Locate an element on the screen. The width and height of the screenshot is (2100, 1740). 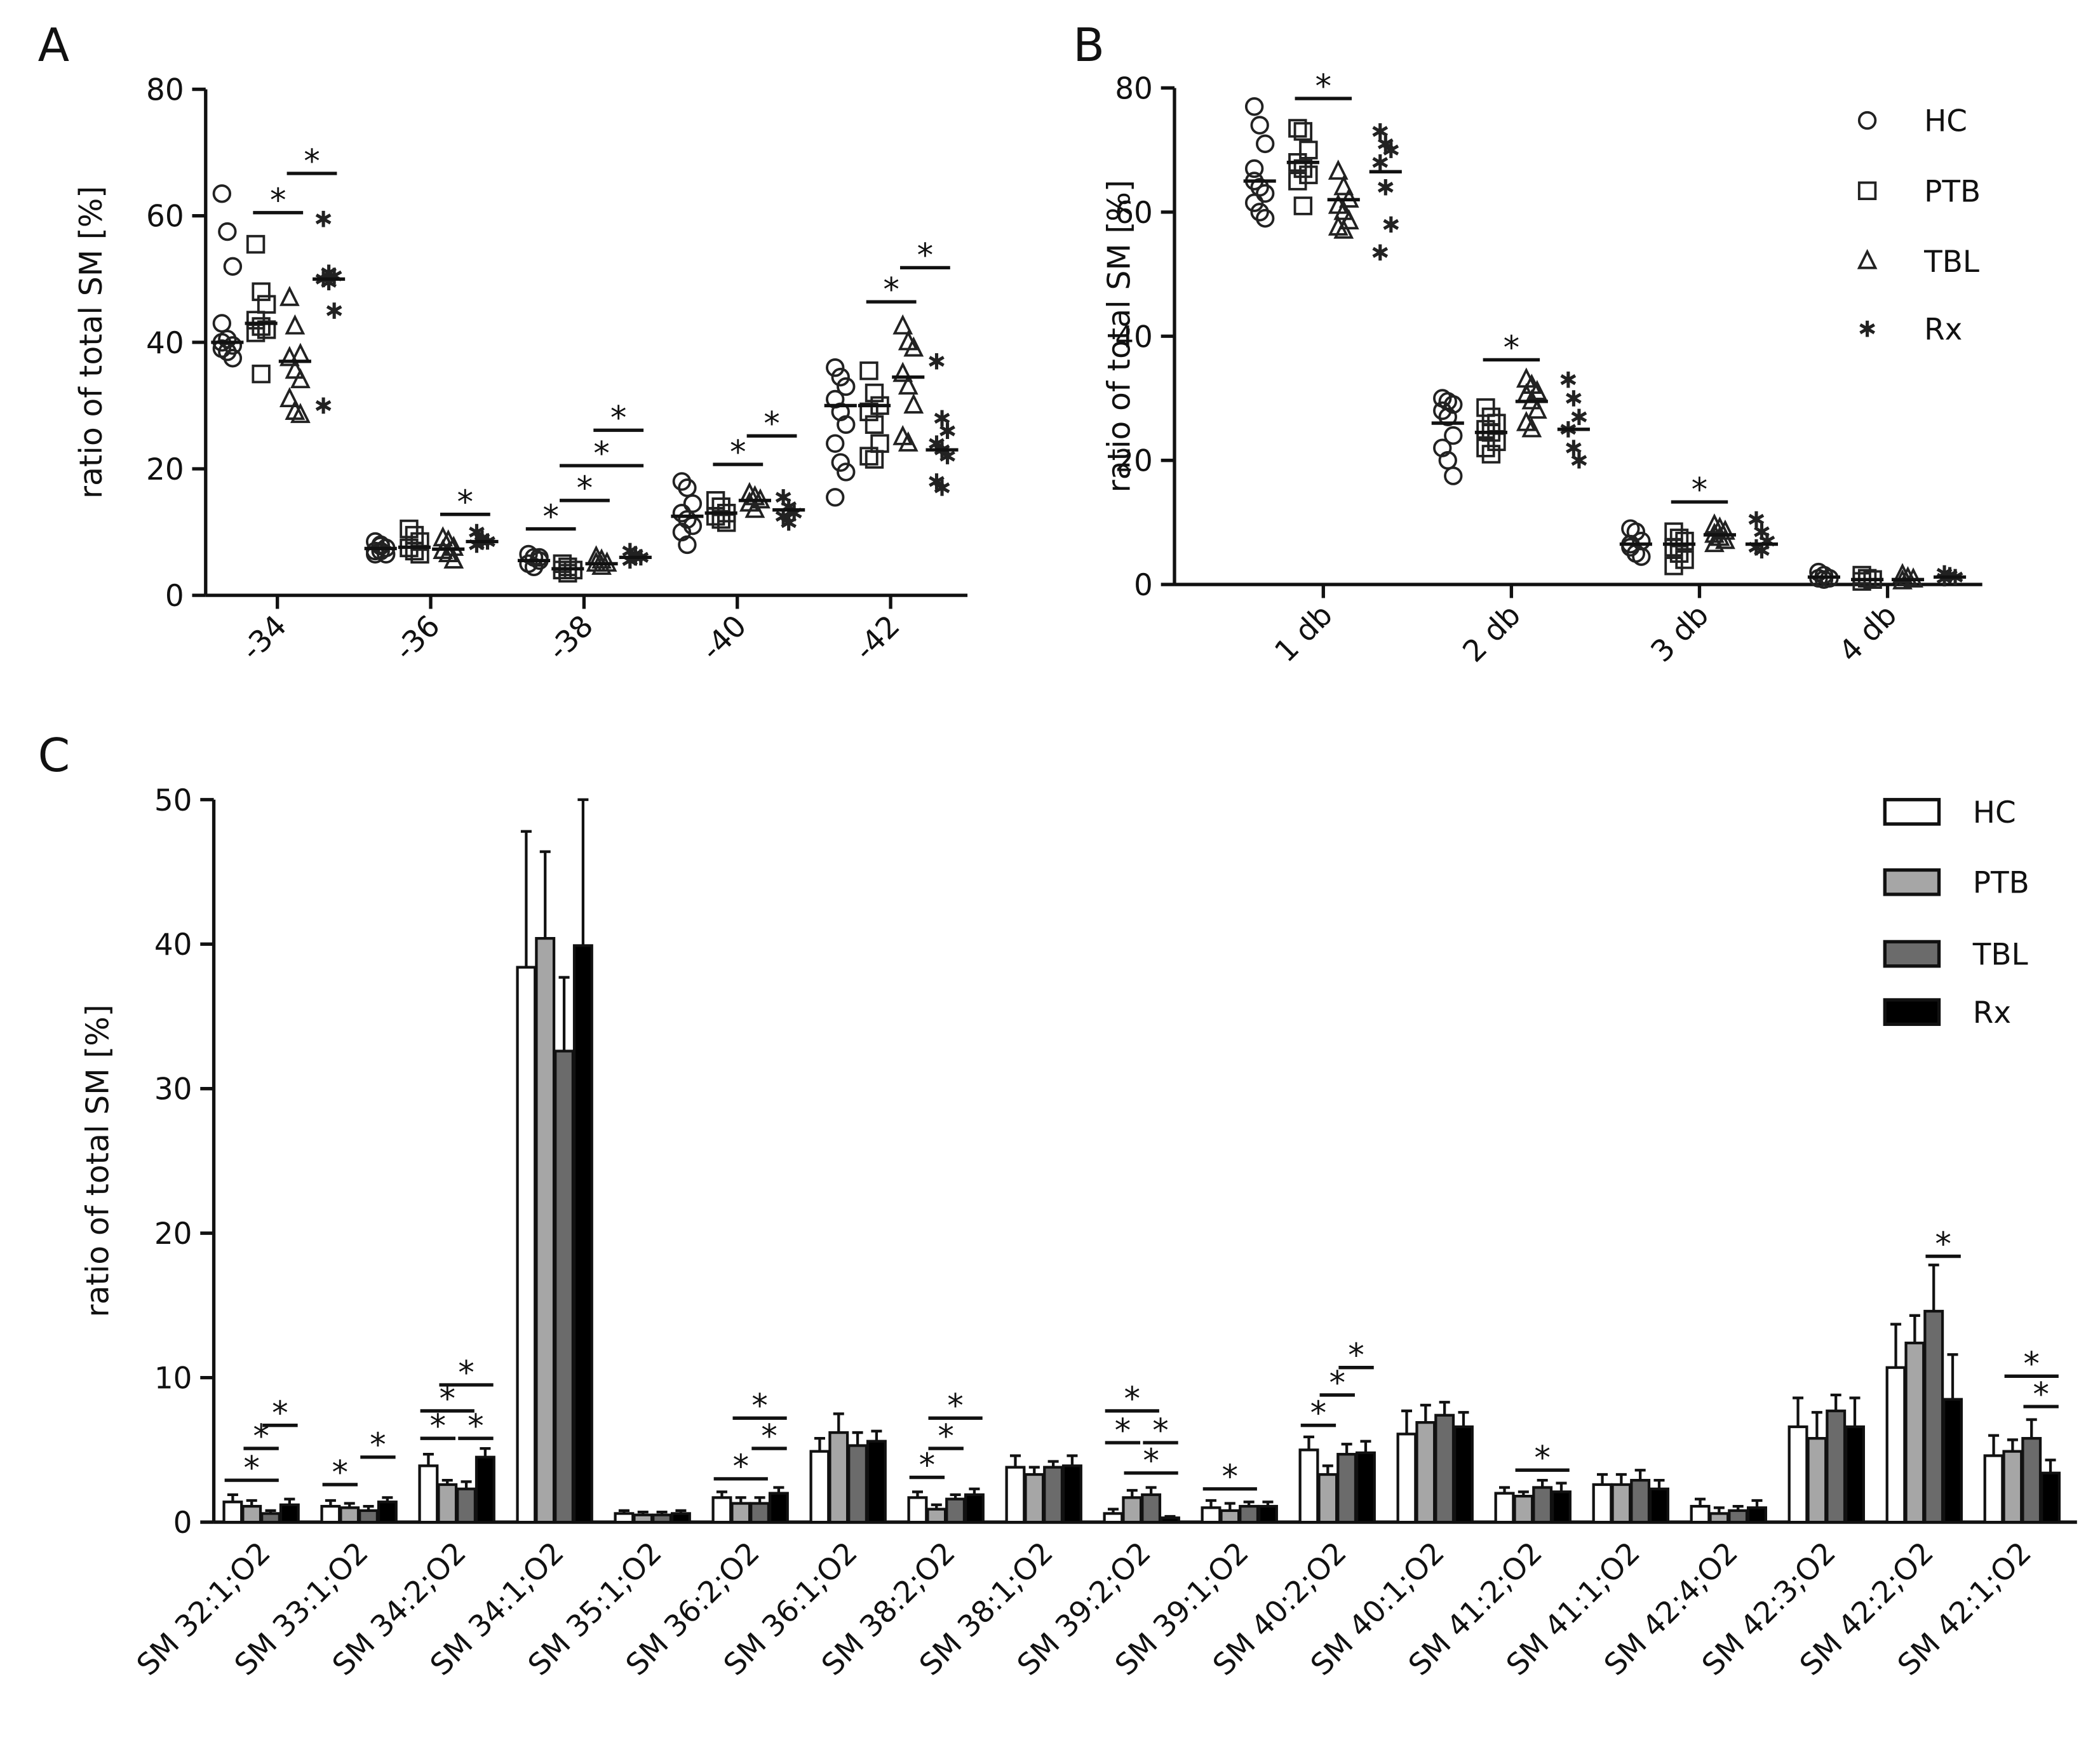
y-tick-label: 40 is located at coordinates (173, 945).